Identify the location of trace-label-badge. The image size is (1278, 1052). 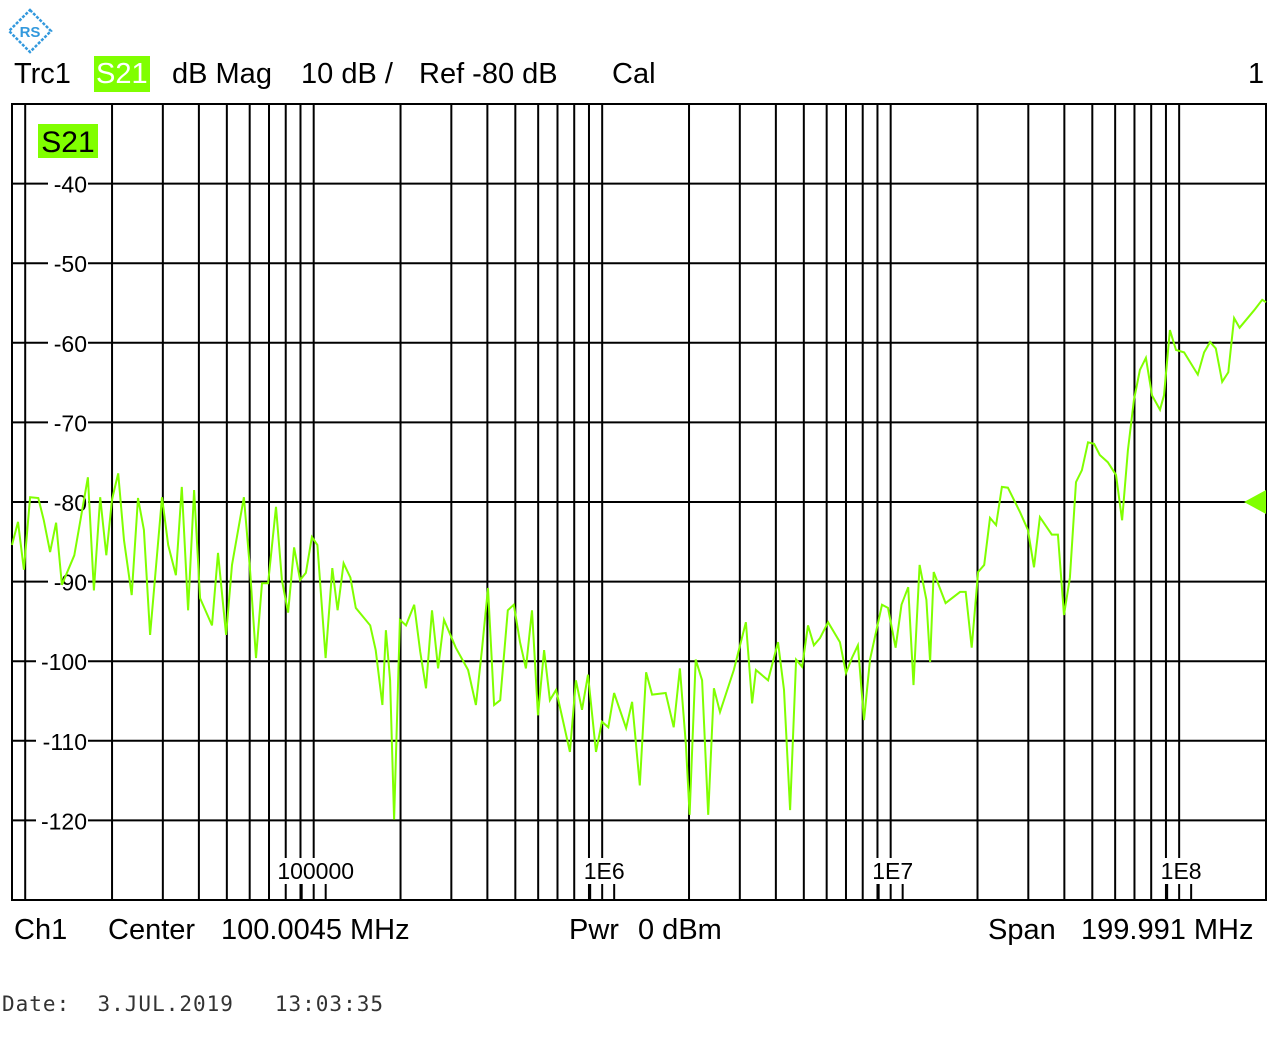
(68, 141).